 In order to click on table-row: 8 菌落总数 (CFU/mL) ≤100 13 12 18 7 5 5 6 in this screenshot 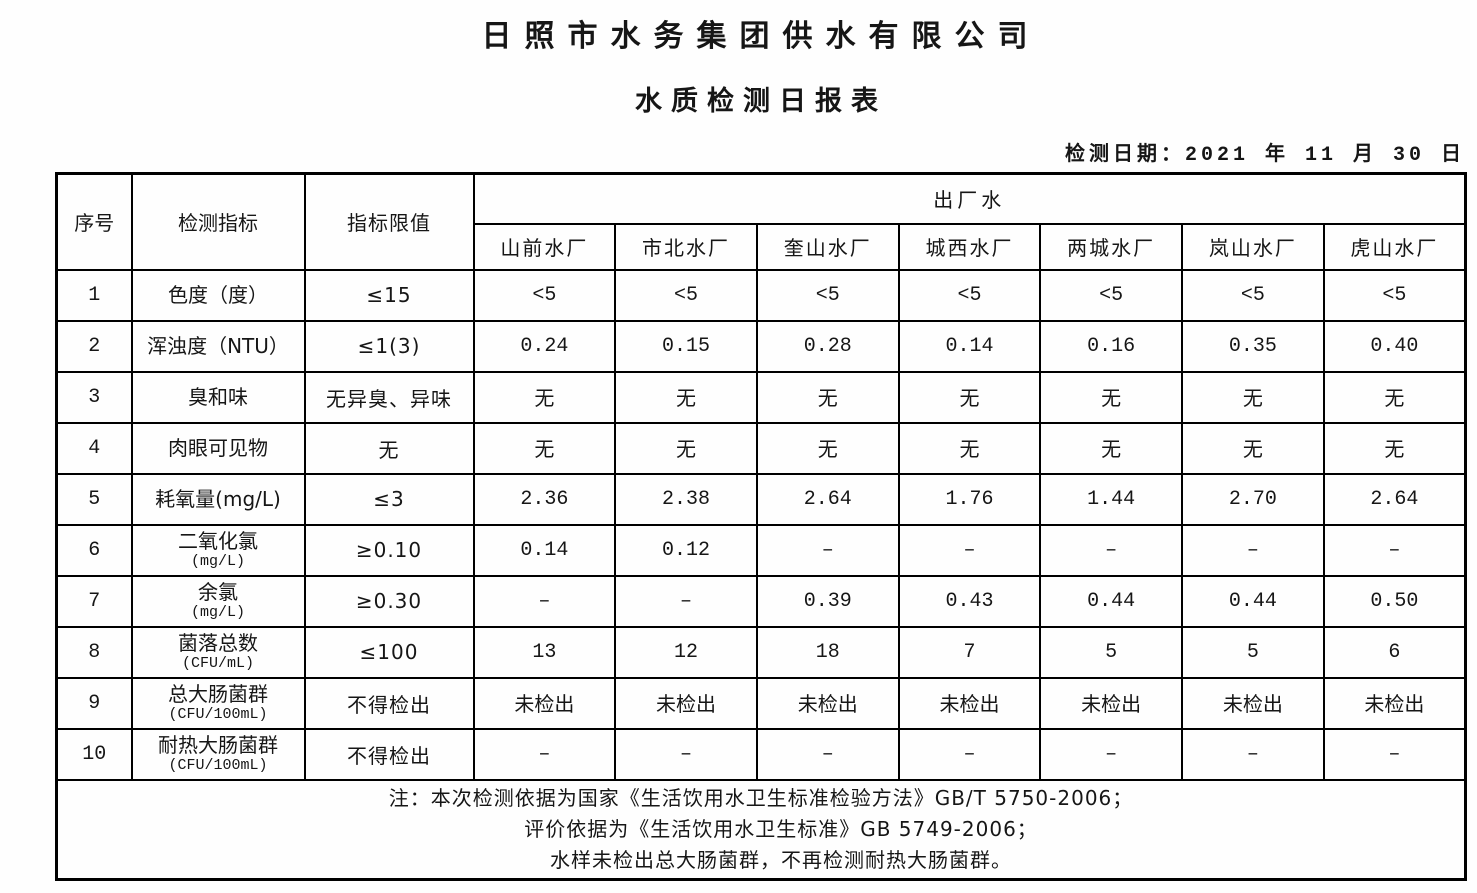, I will do `click(761, 652)`.